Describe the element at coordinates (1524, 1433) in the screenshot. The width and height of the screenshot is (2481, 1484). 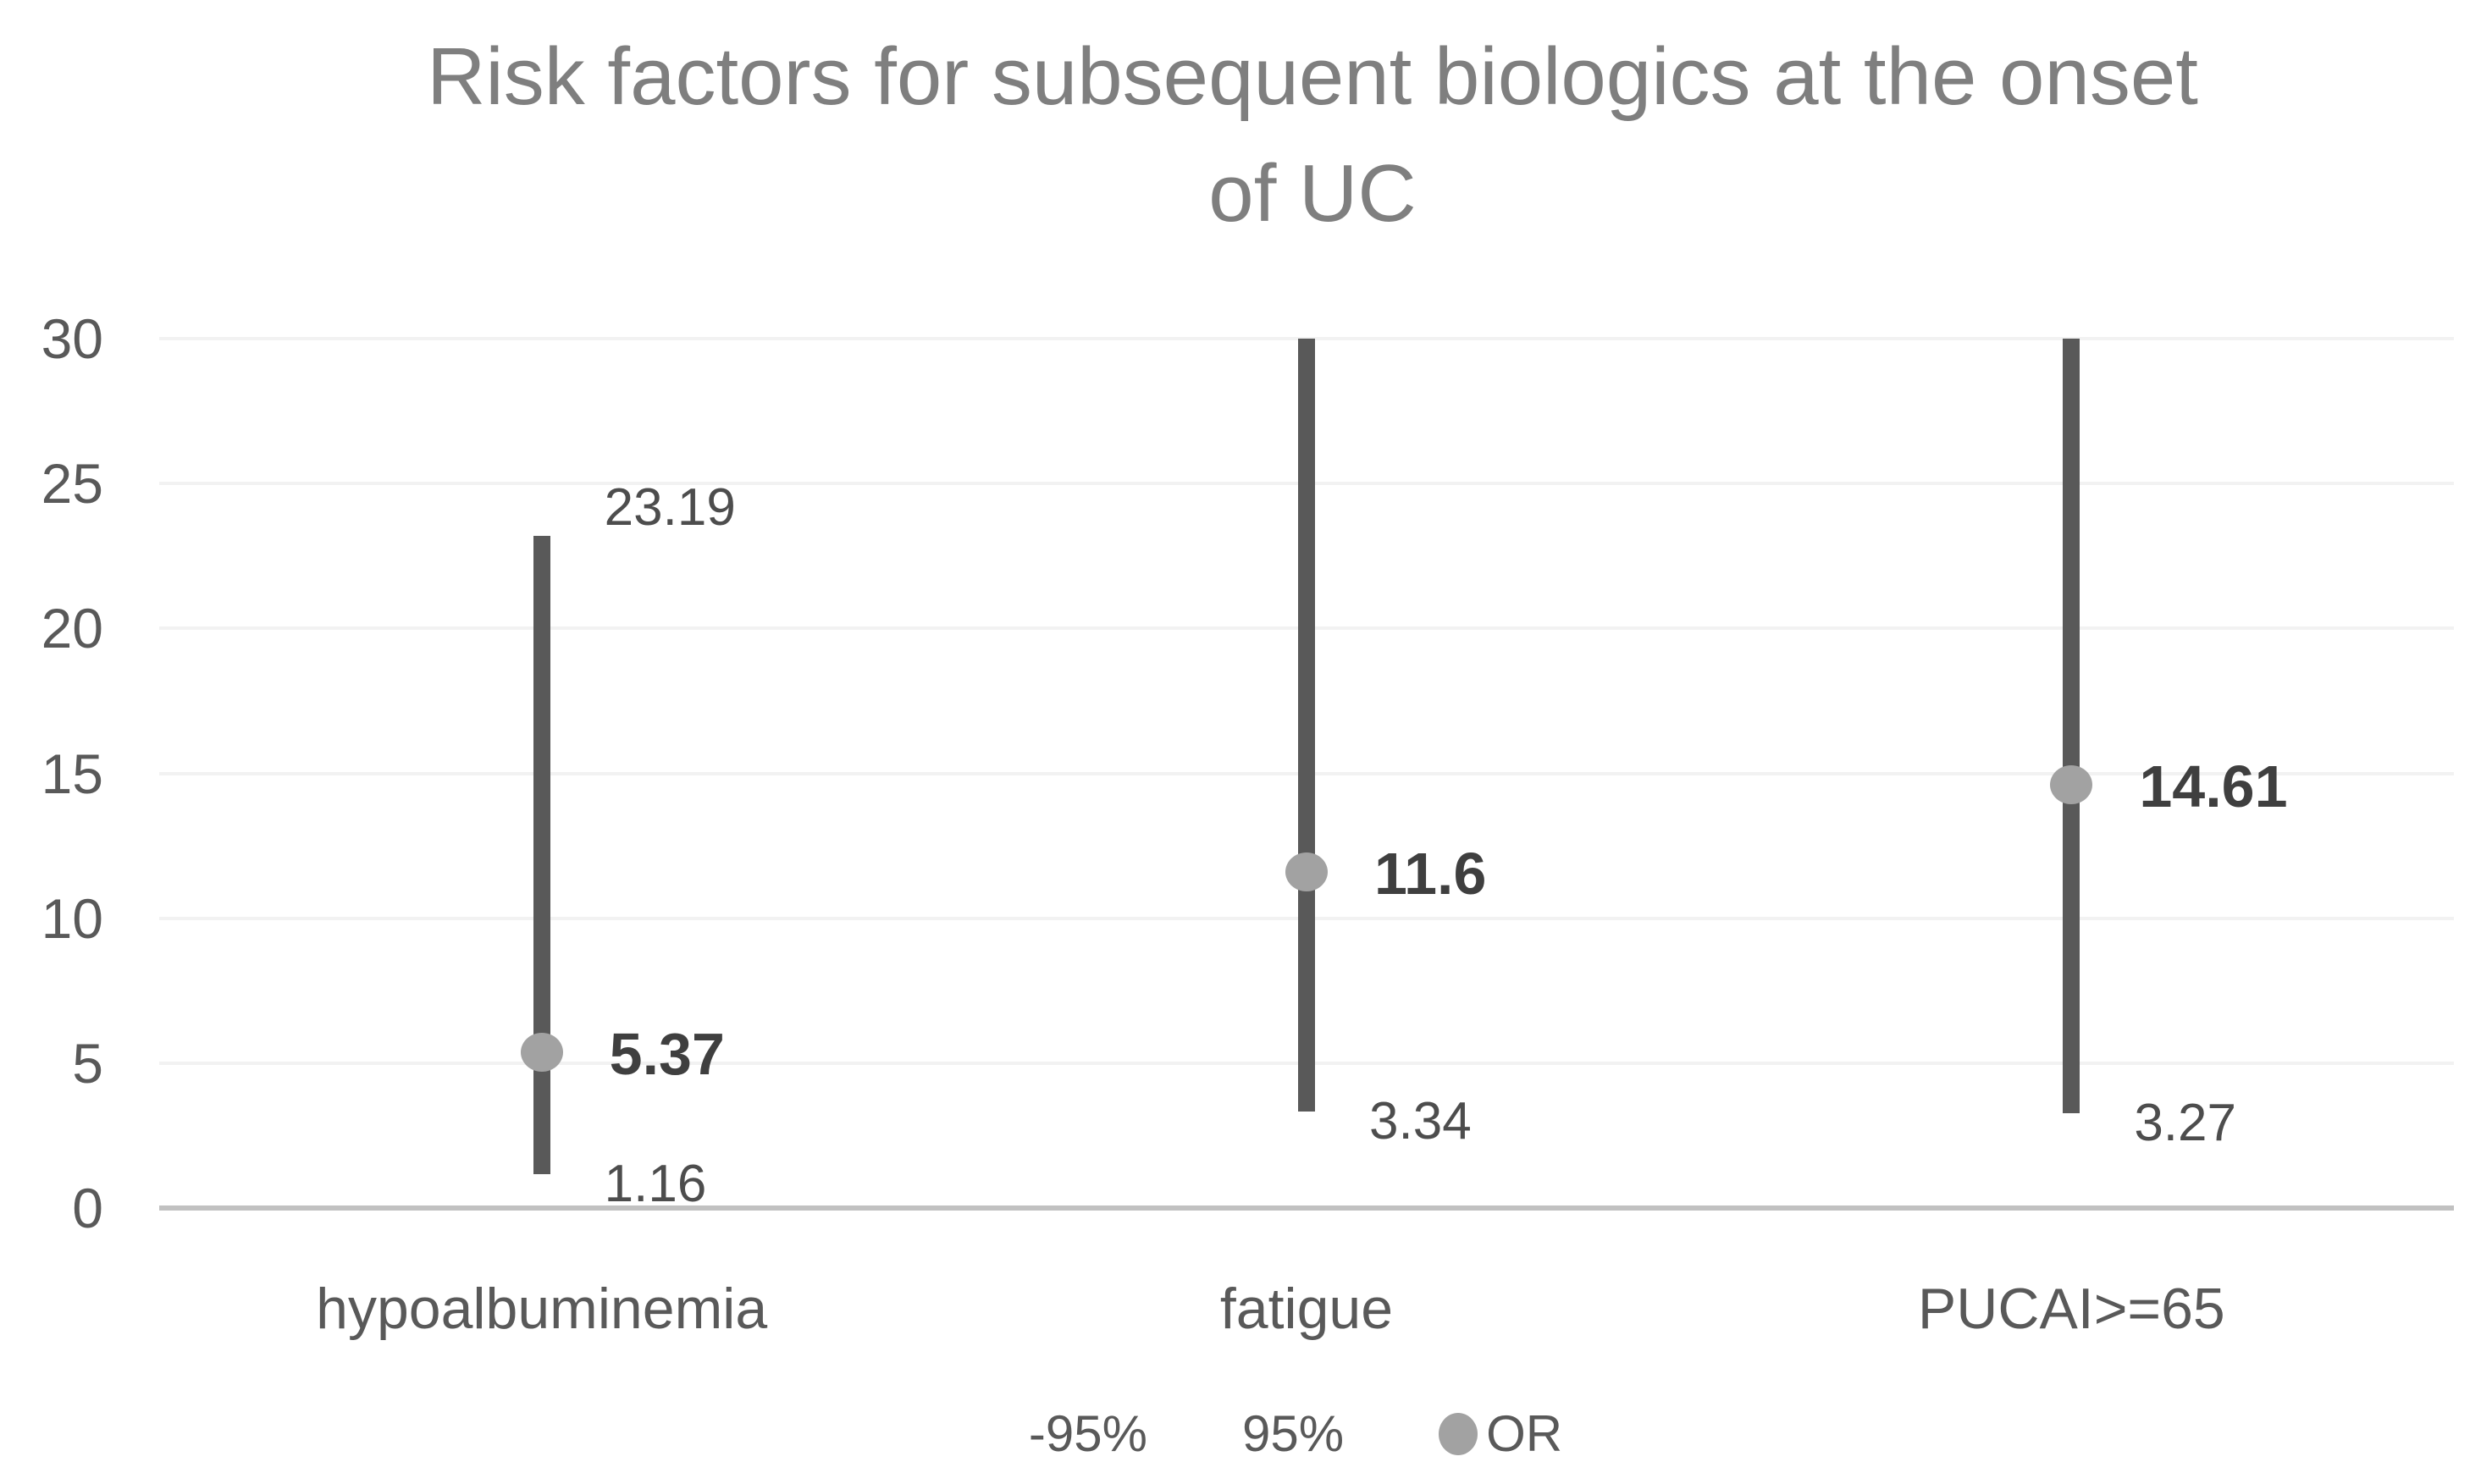
I see `legend-label-or: OR` at that location.